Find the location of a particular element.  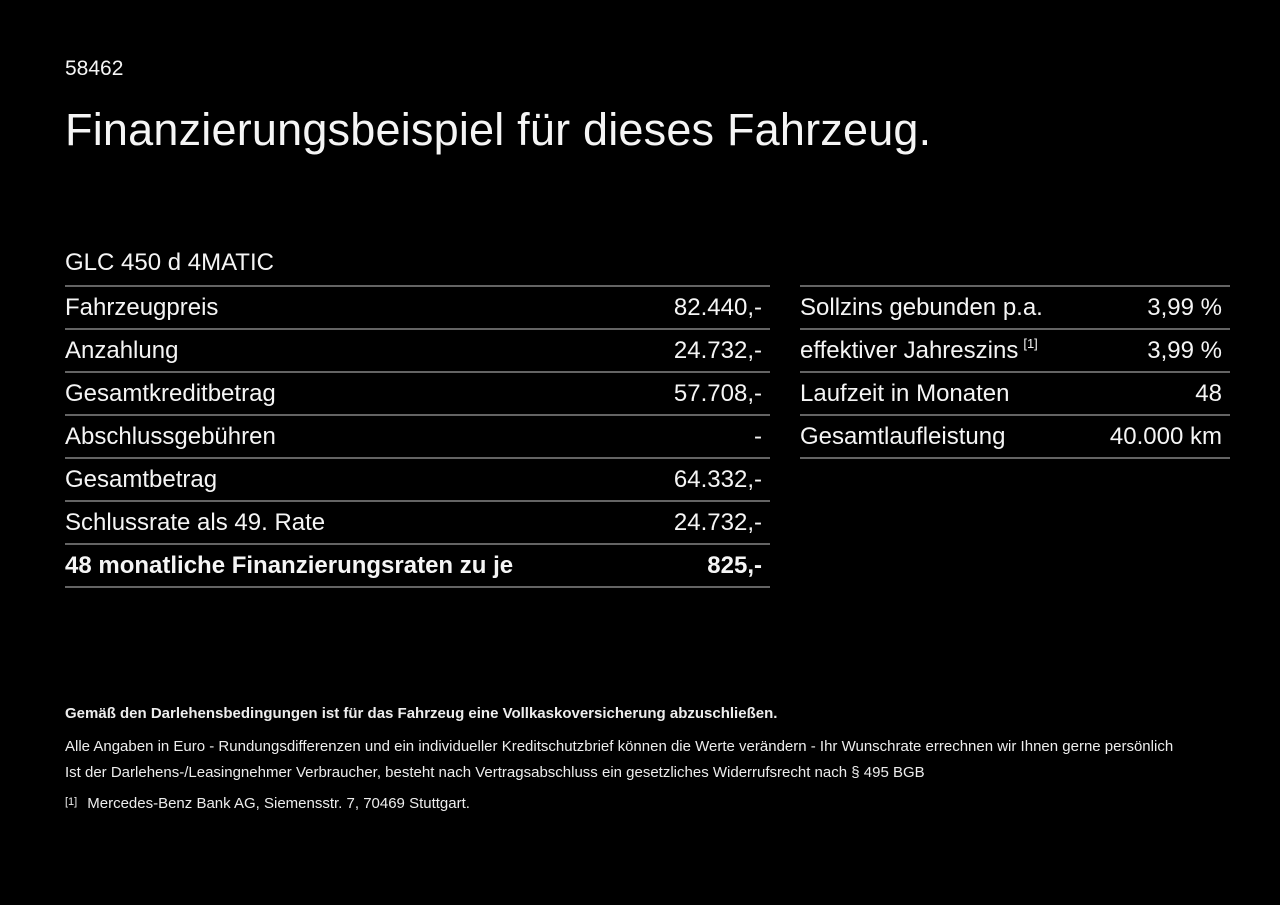

condition-row-effective-interest: effektiver Jahreszins [1] 3,99 % is located at coordinates (1015, 351).